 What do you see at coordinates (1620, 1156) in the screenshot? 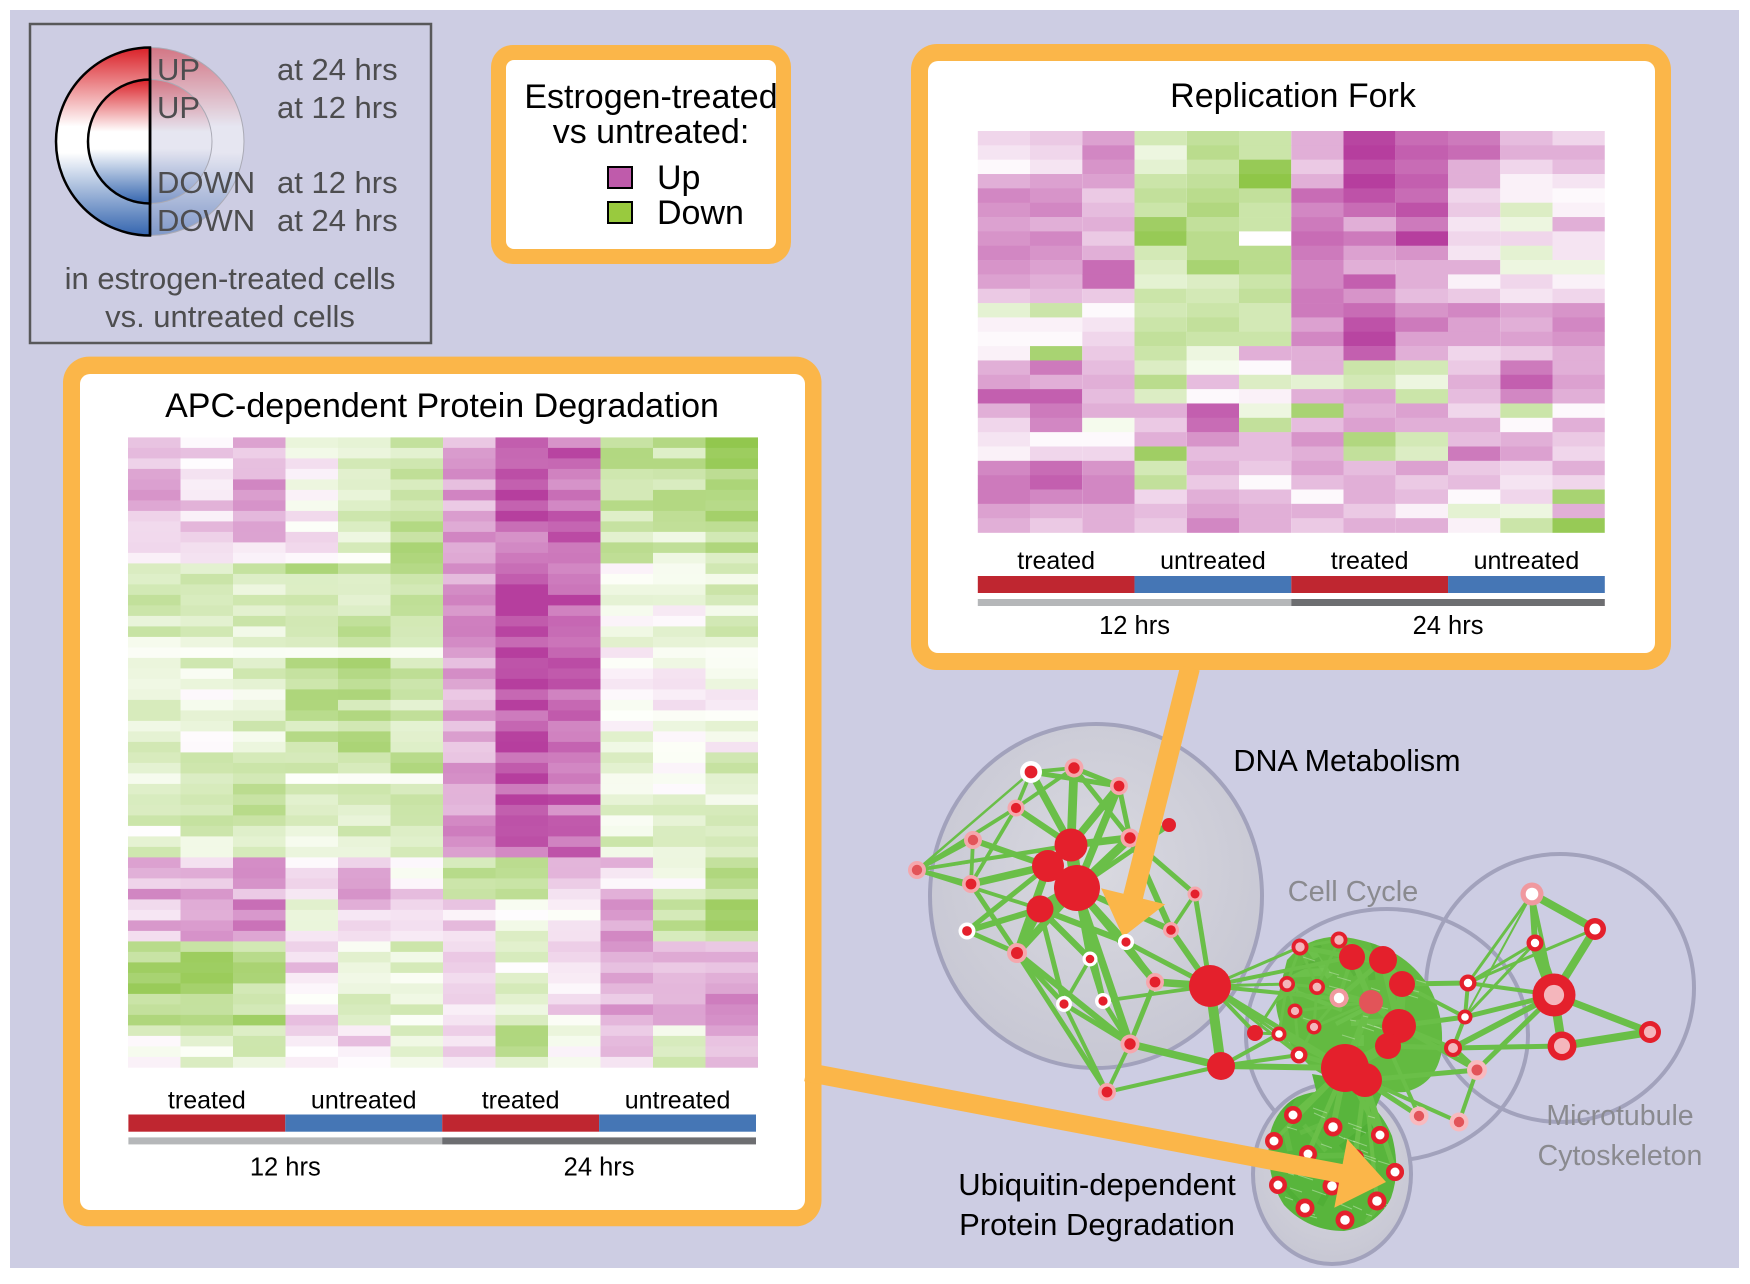
I see `svg-text: Cytoskeleton` at bounding box center [1620, 1156].